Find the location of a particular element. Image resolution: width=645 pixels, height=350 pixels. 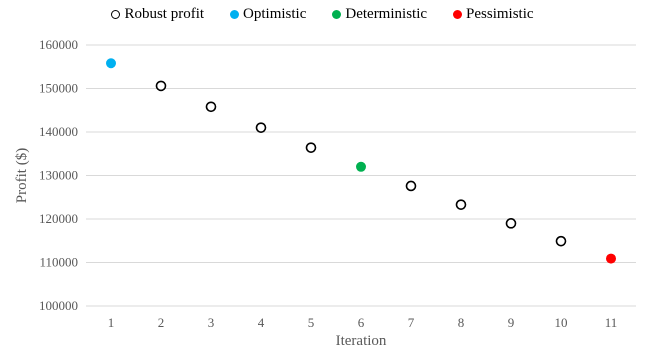

legend-label-deterministic: Deterministic is located at coordinates (386, 14).